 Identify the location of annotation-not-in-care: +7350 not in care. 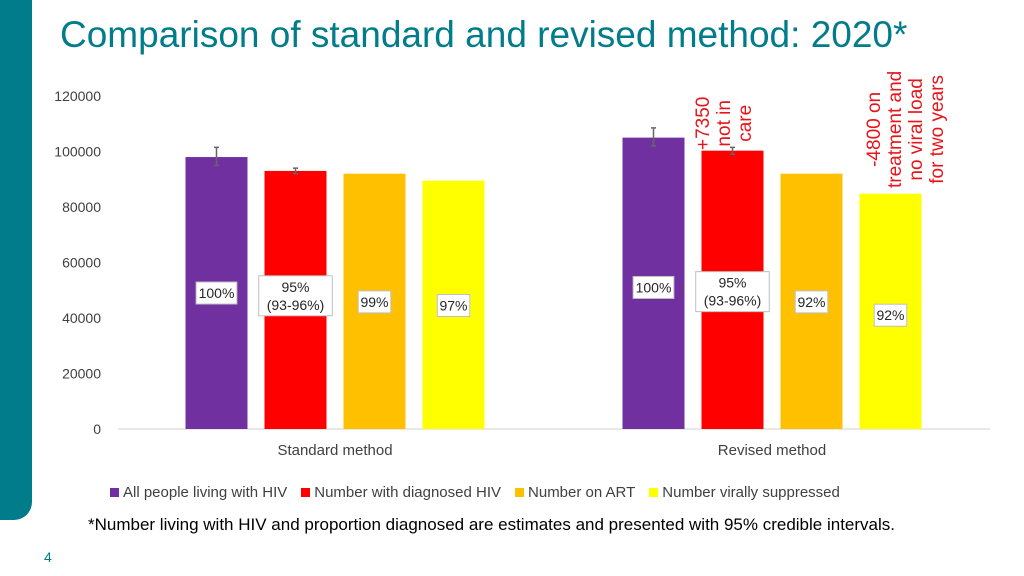
(724, 123).